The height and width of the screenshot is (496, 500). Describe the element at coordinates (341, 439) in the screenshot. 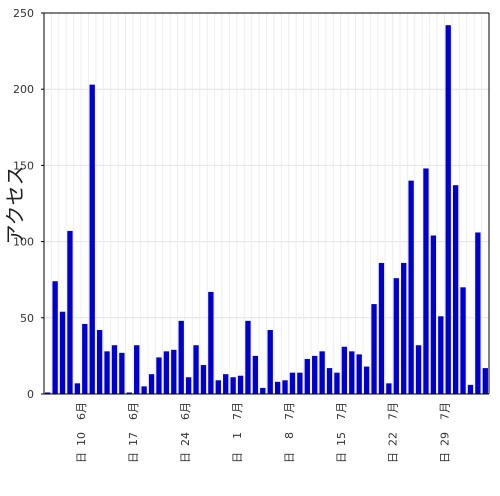

I see `x-tick-part: 15` at that location.